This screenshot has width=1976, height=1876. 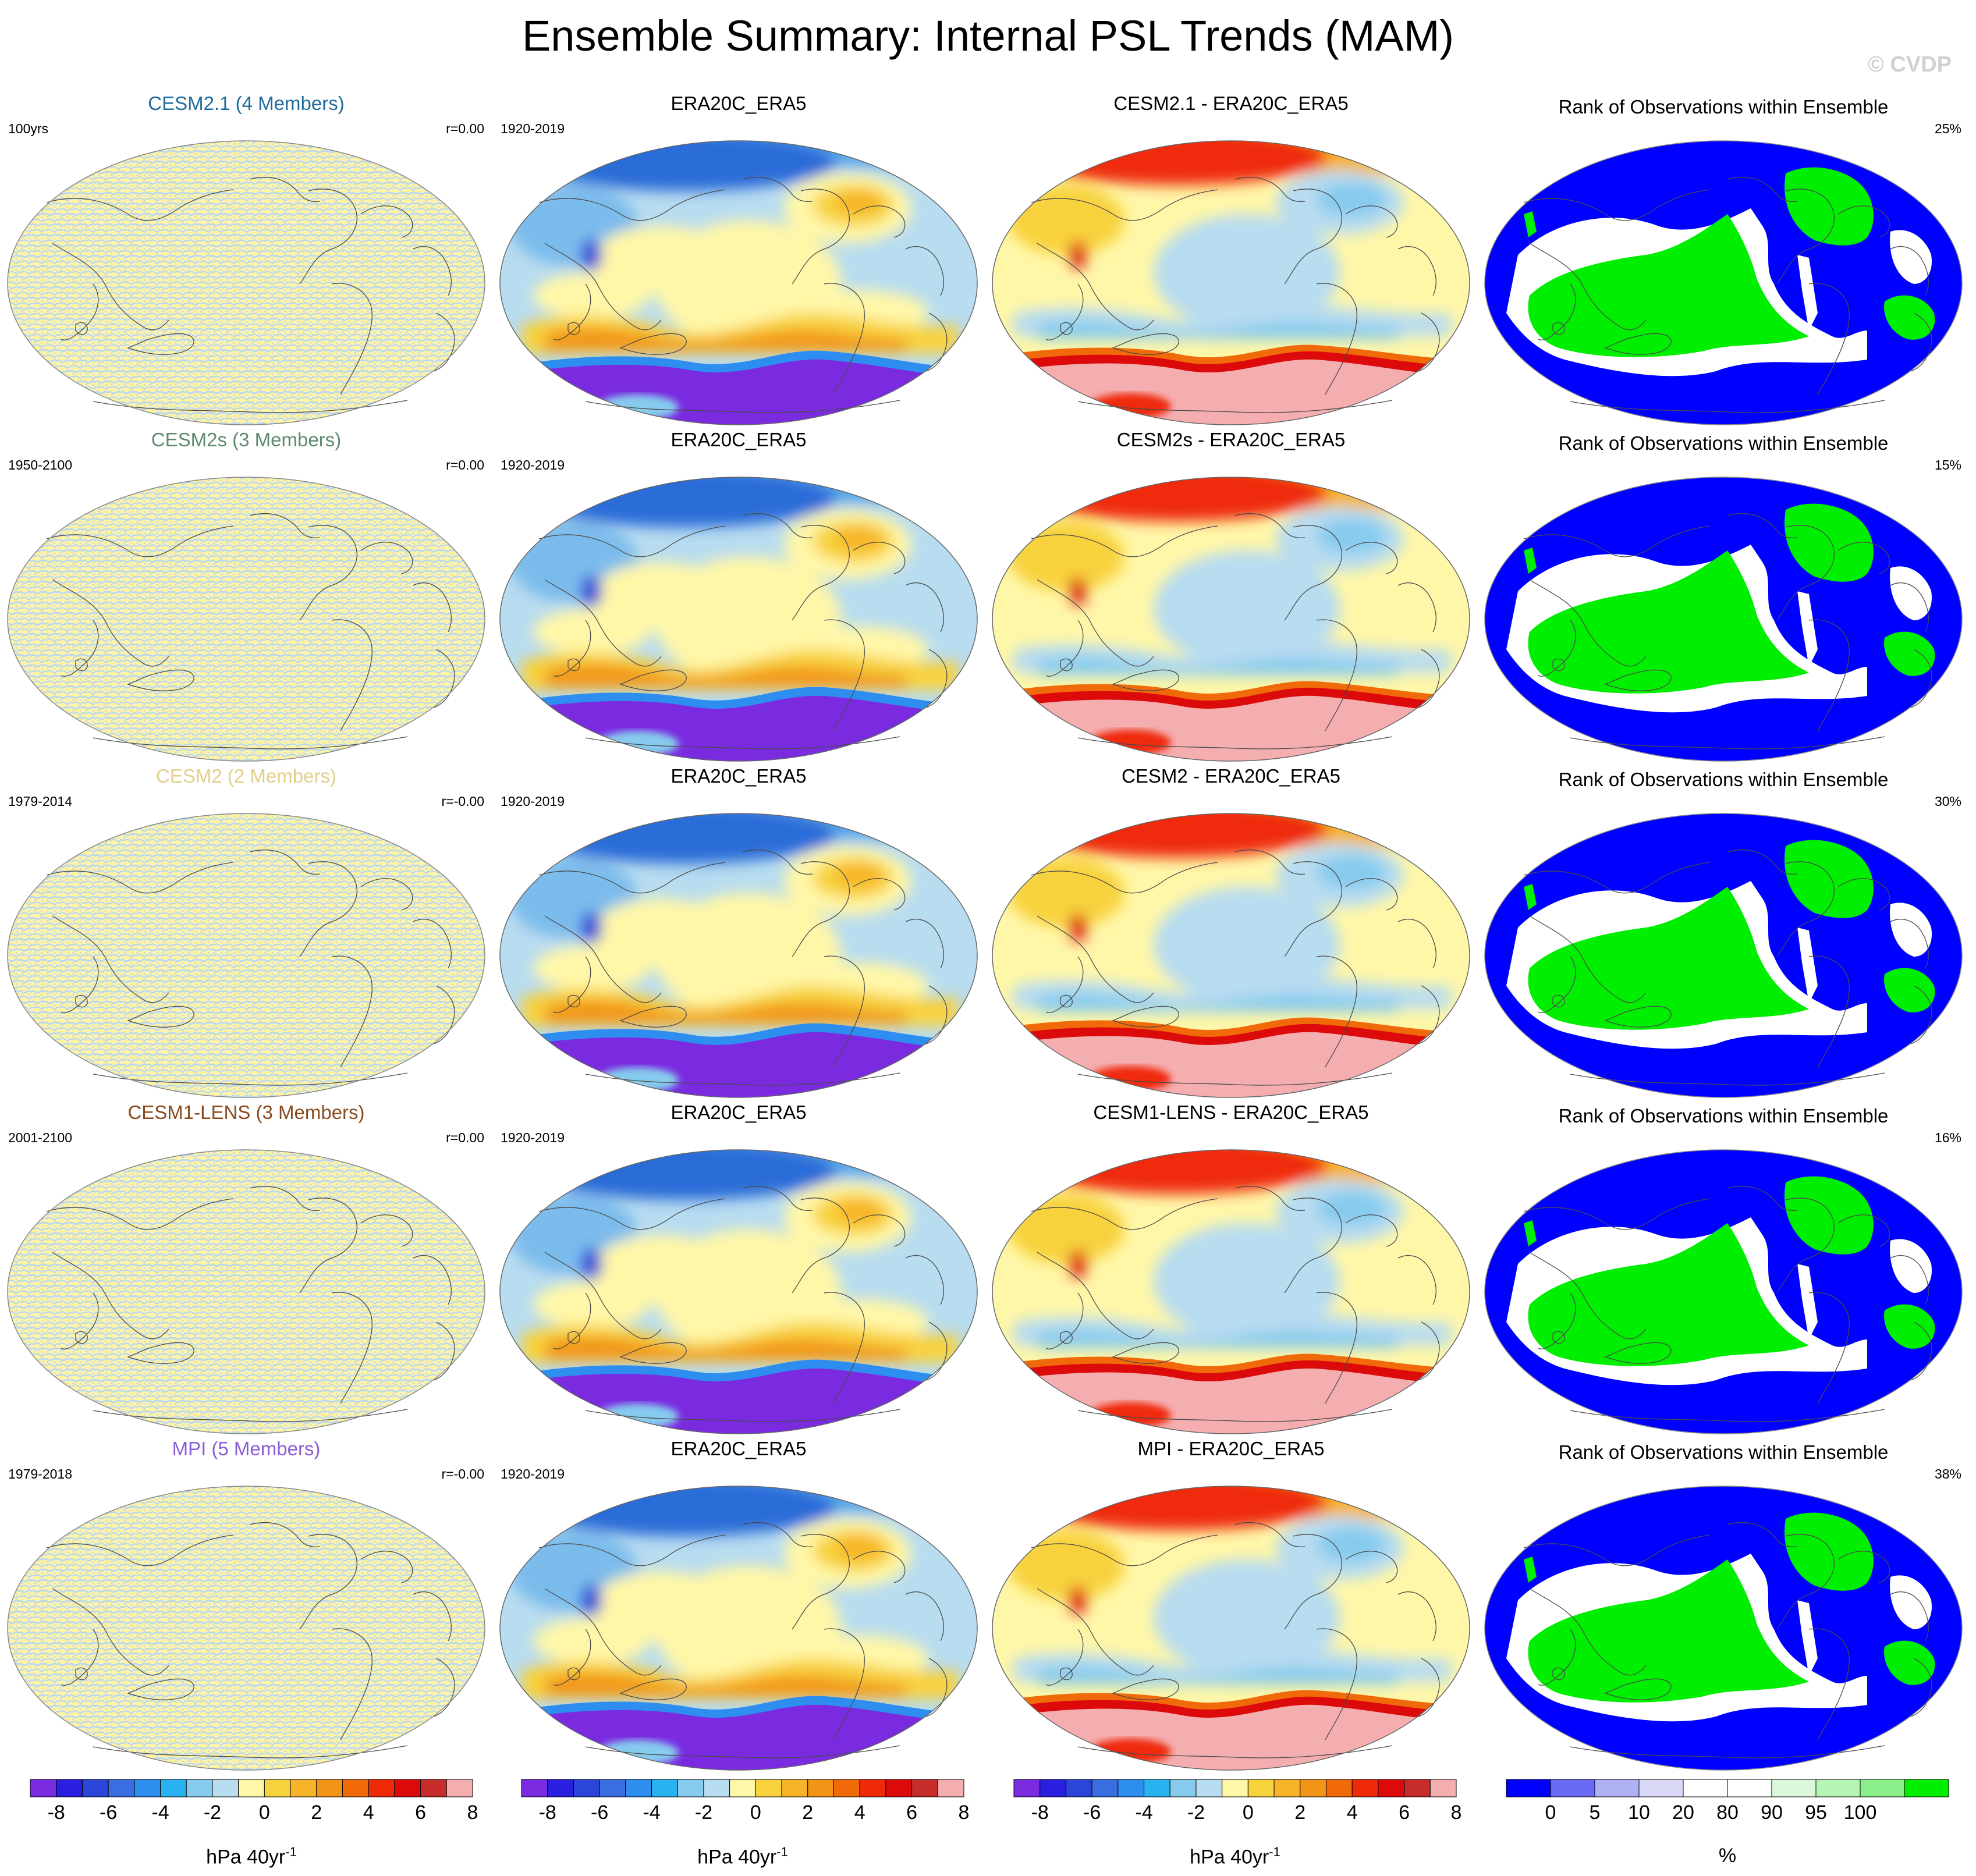 What do you see at coordinates (1231, 1448) in the screenshot?
I see `difference-title: MPI - ERA20C_ERA5` at bounding box center [1231, 1448].